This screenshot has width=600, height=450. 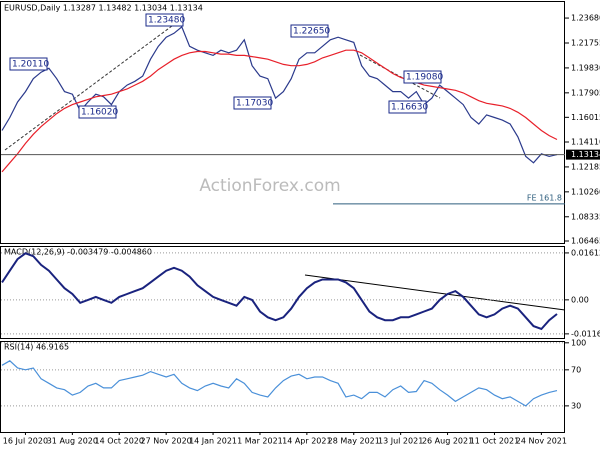 I want to click on y-tick-label: 0.016122, so click(x=585, y=252).